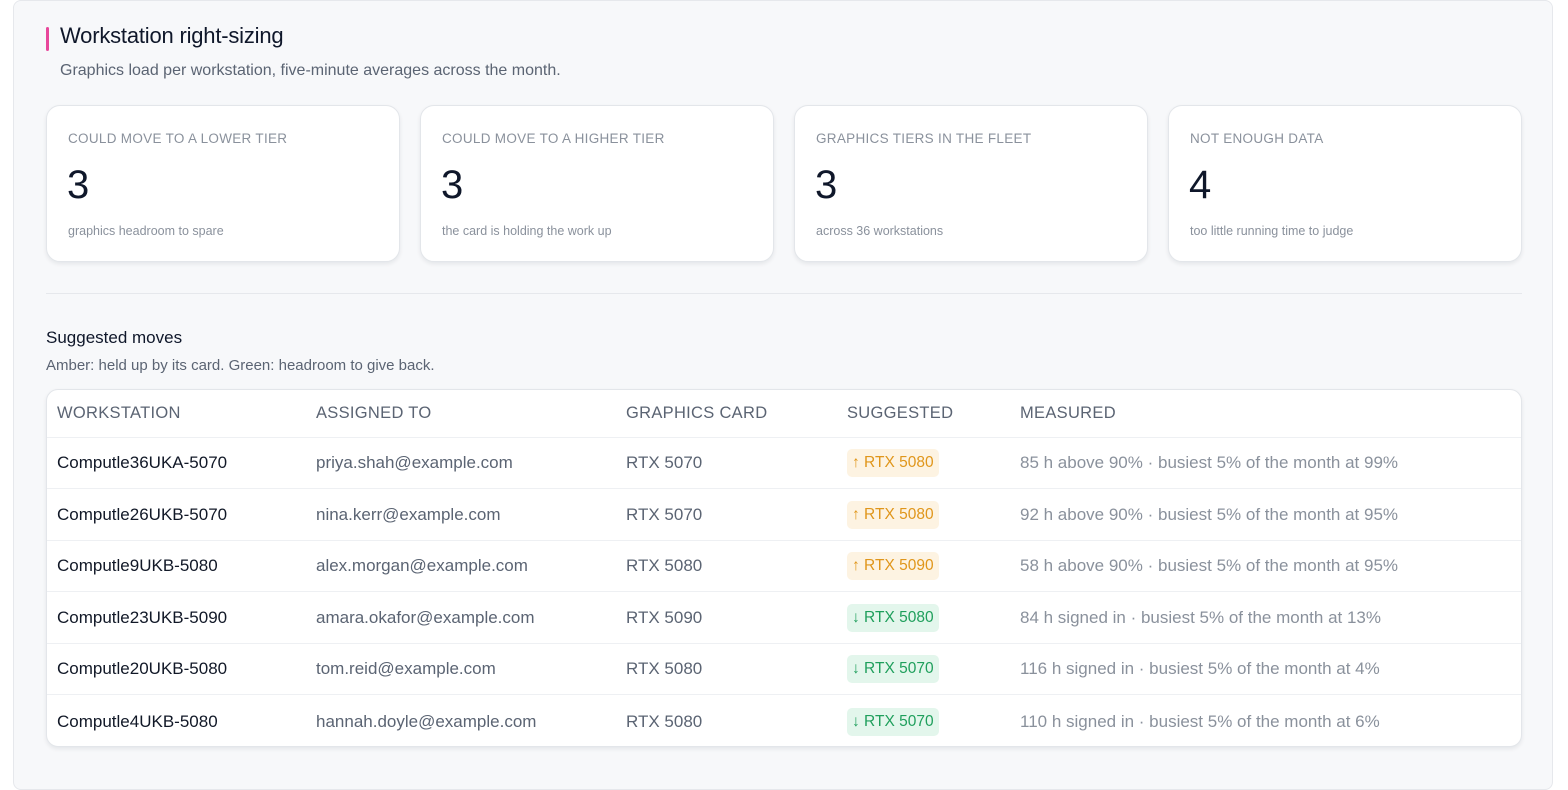  What do you see at coordinates (880, 231) in the screenshot?
I see `card-note: across 36 workstations` at bounding box center [880, 231].